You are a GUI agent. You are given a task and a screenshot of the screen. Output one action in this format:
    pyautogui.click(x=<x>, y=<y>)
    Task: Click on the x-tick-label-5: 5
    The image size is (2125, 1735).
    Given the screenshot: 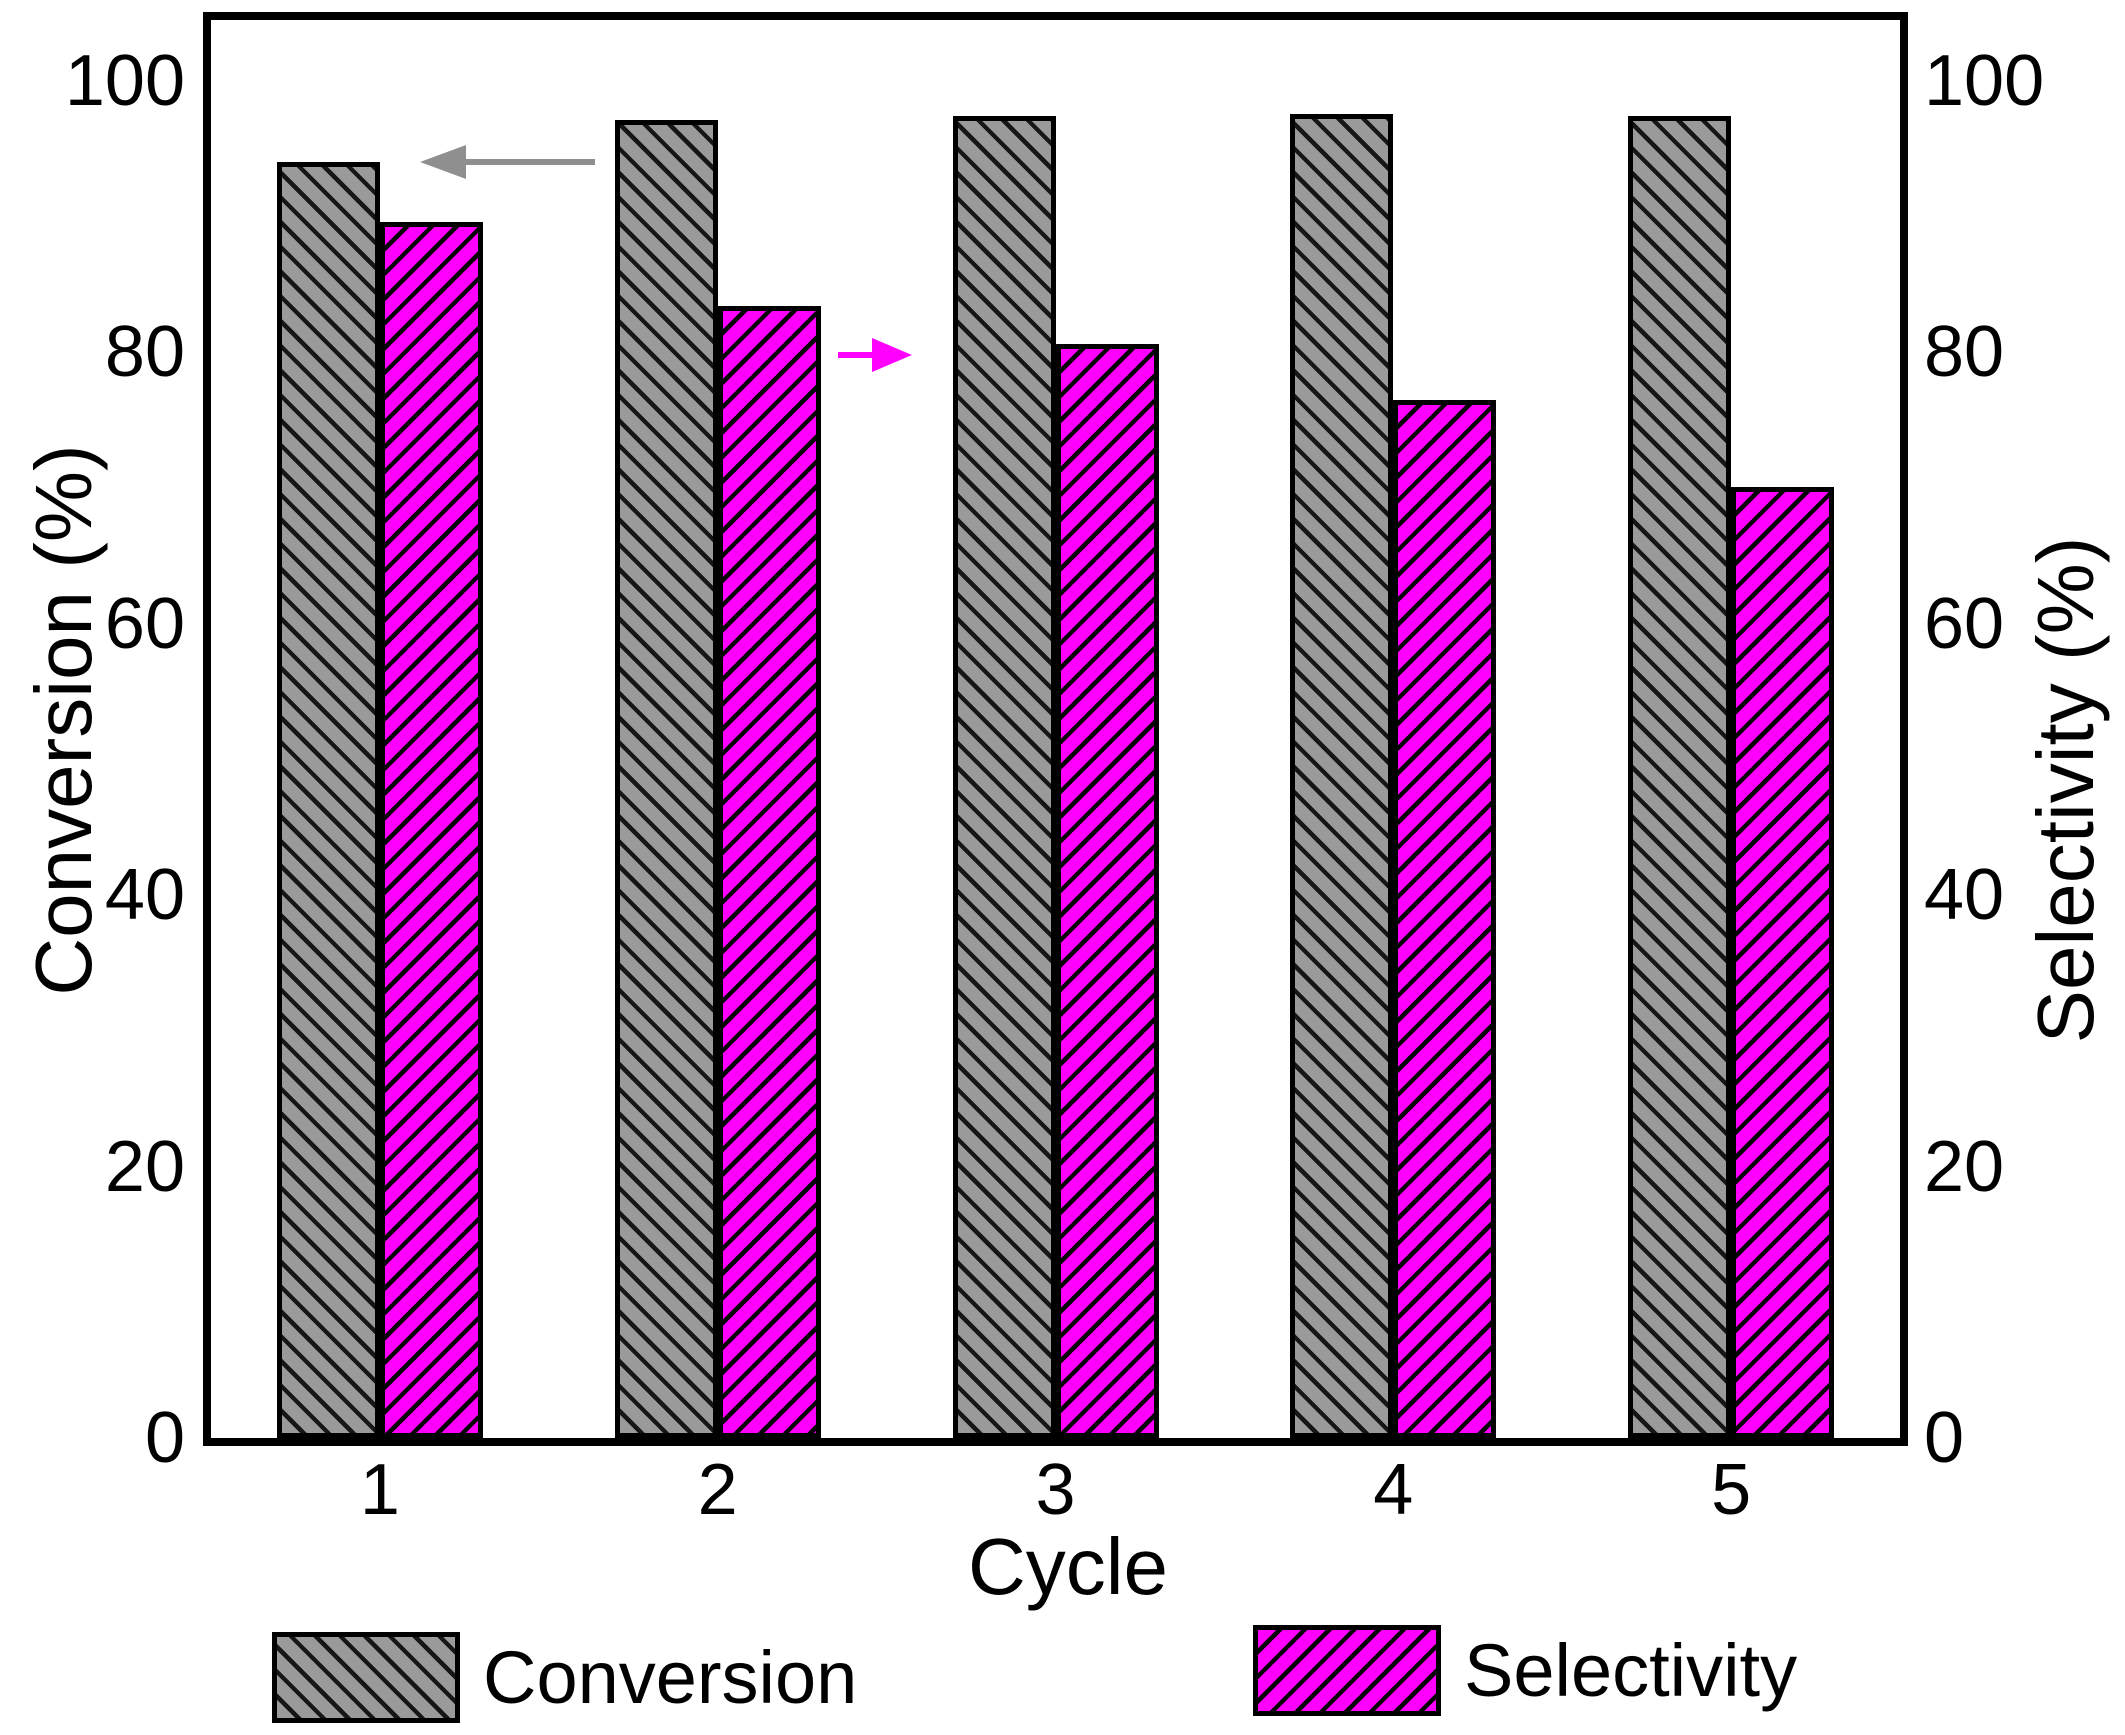 What is the action you would take?
    pyautogui.click(x=1731, y=1490)
    